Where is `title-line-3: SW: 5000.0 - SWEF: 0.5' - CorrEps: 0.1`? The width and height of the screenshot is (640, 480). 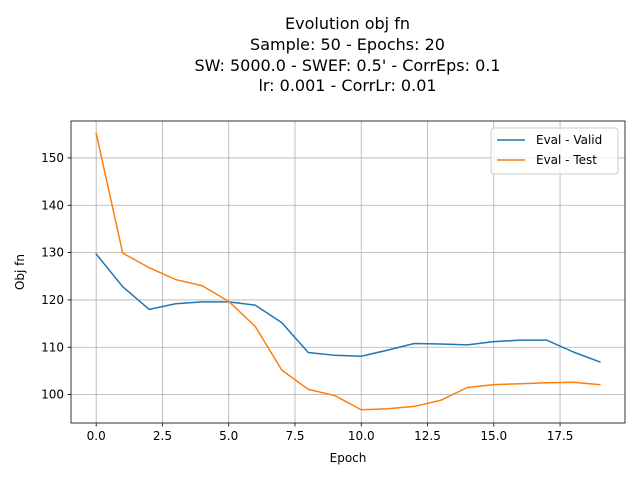 title-line-3: SW: 5000.0 - SWEF: 0.5' - CorrEps: 0.1 is located at coordinates (347, 65).